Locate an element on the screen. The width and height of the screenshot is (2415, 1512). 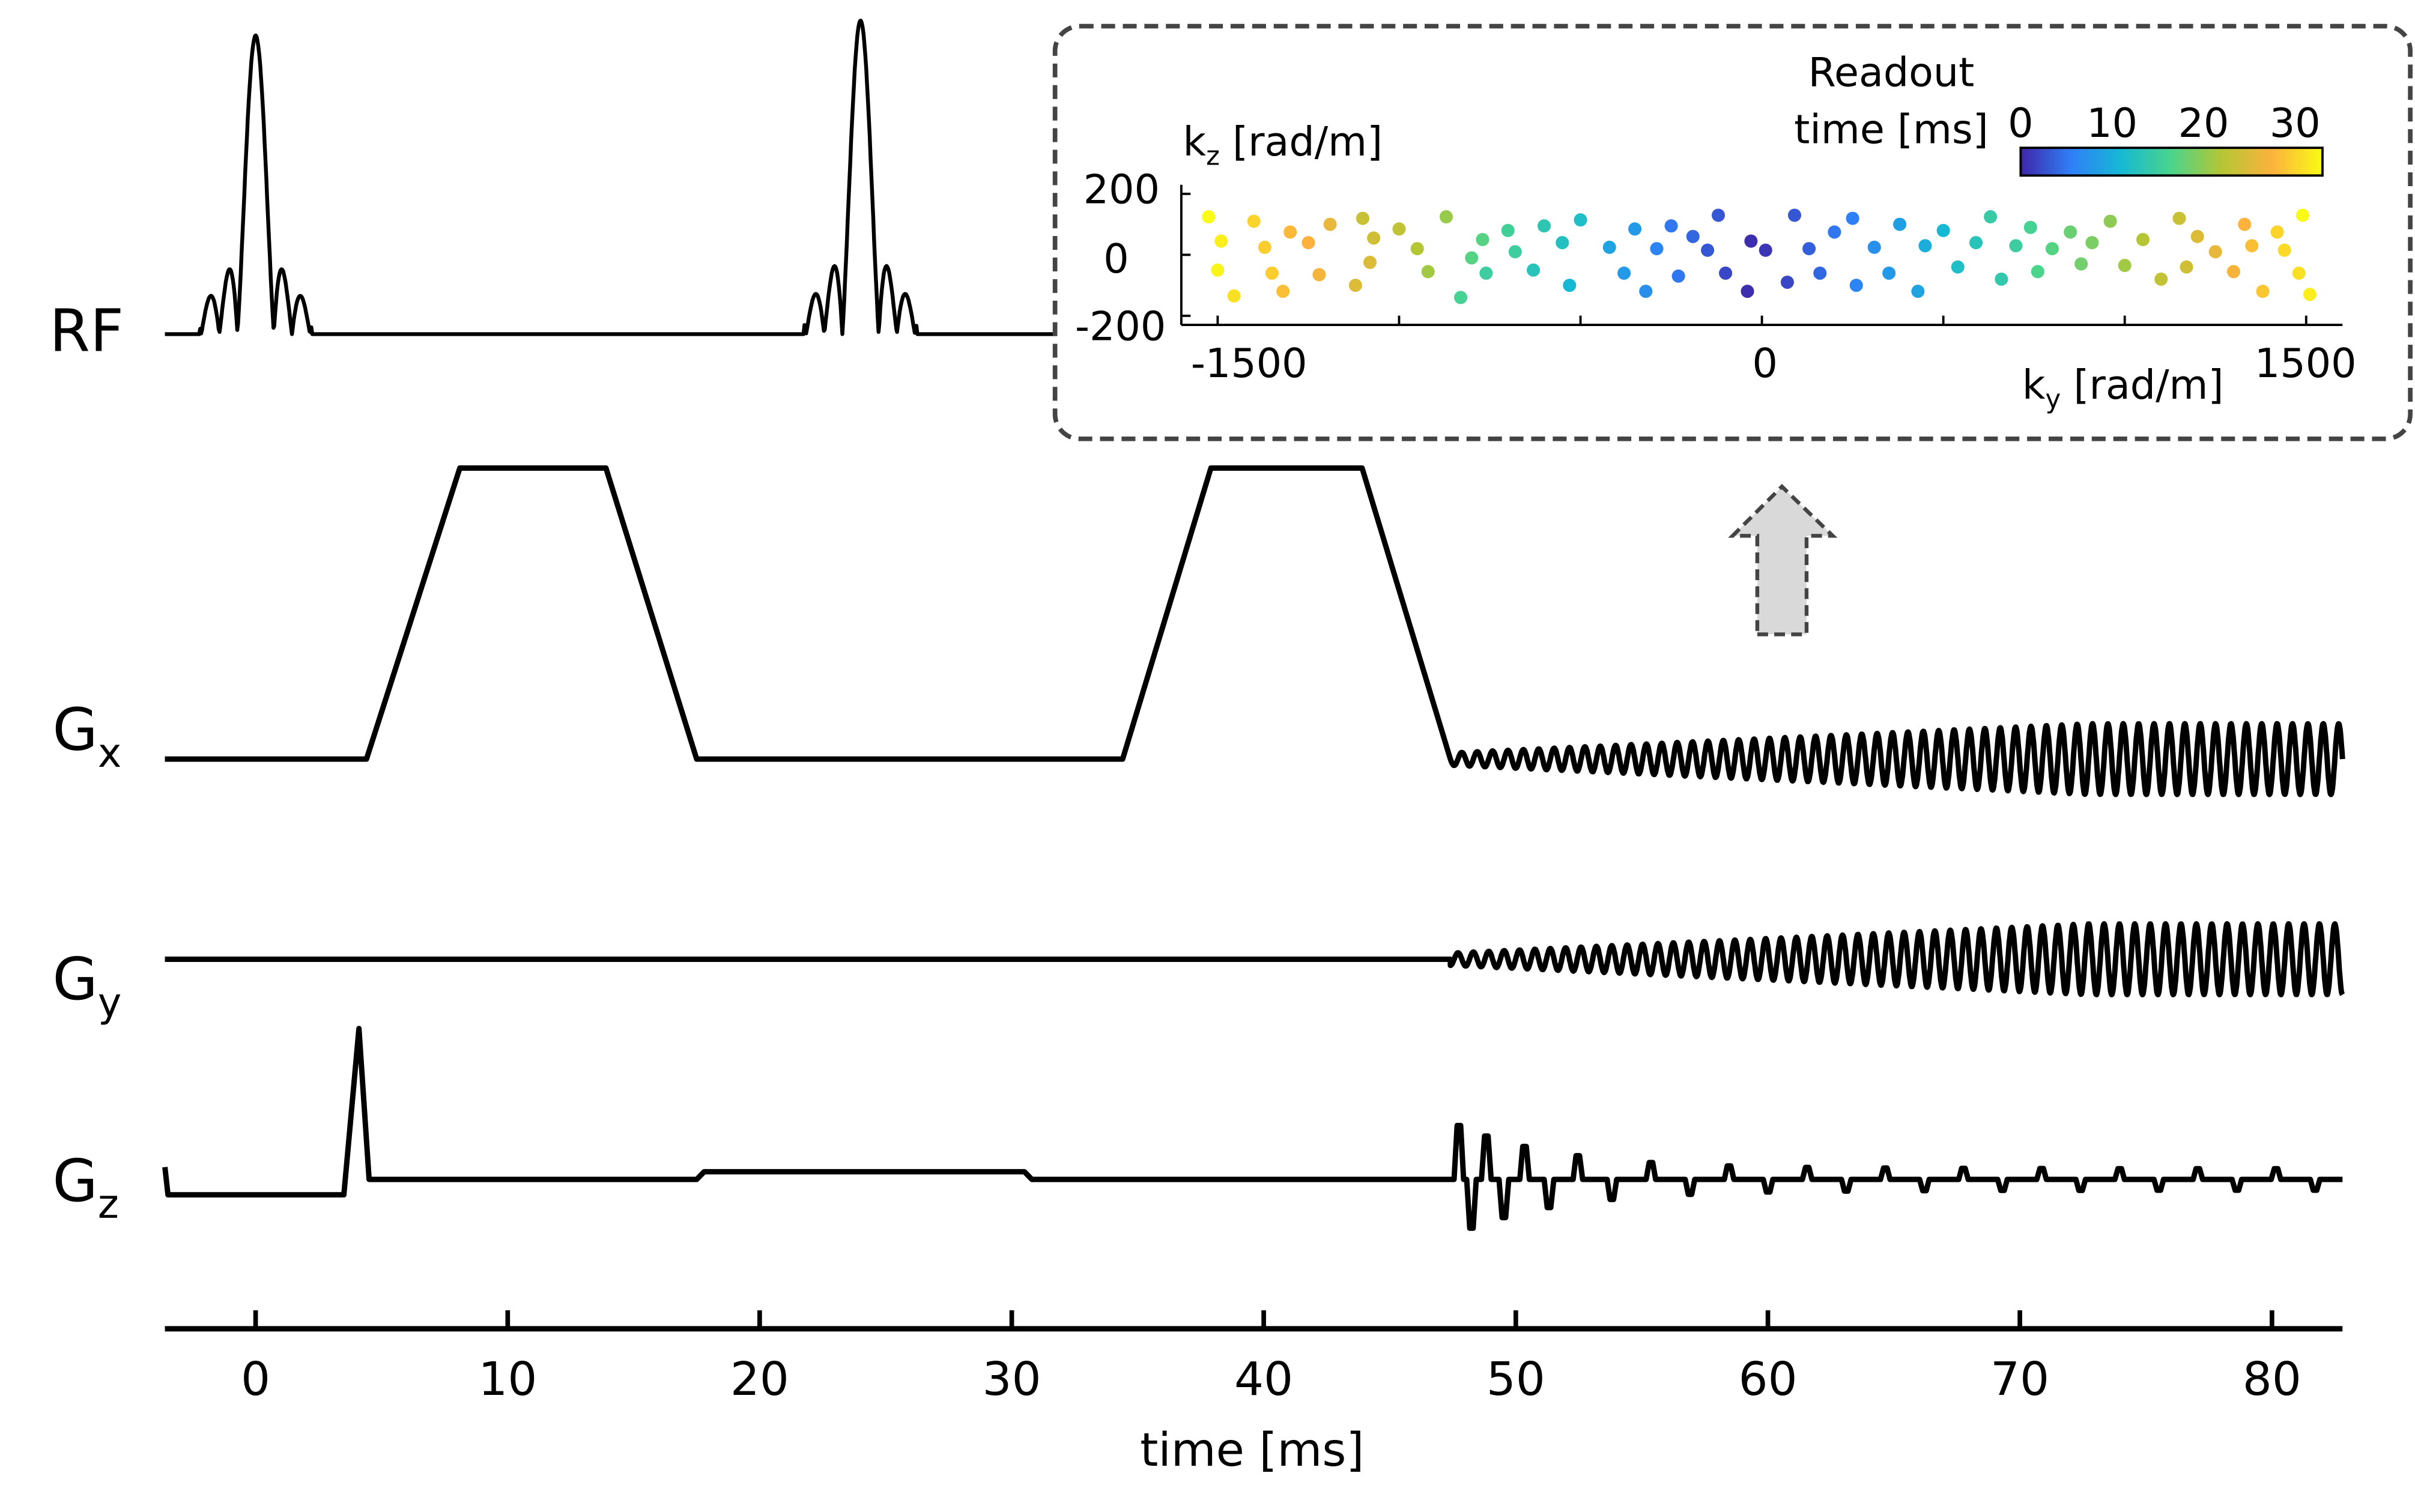
time-tick-label: 30 is located at coordinates (1012, 1380).